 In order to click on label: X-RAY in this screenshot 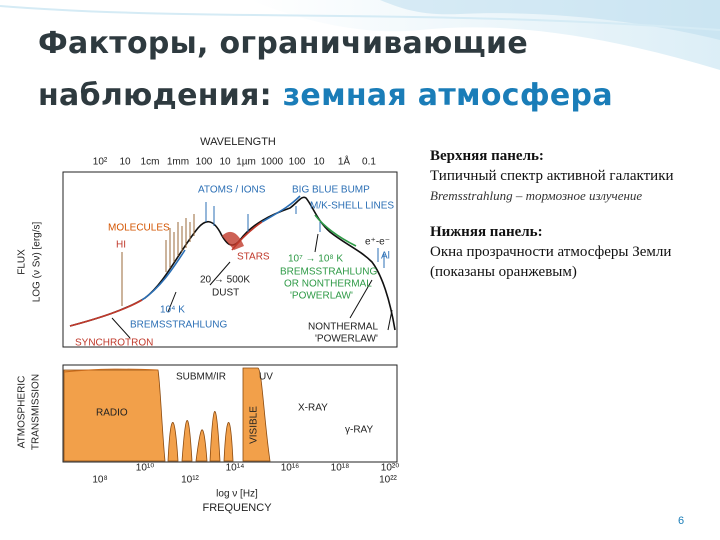, I will do `click(313, 408)`.